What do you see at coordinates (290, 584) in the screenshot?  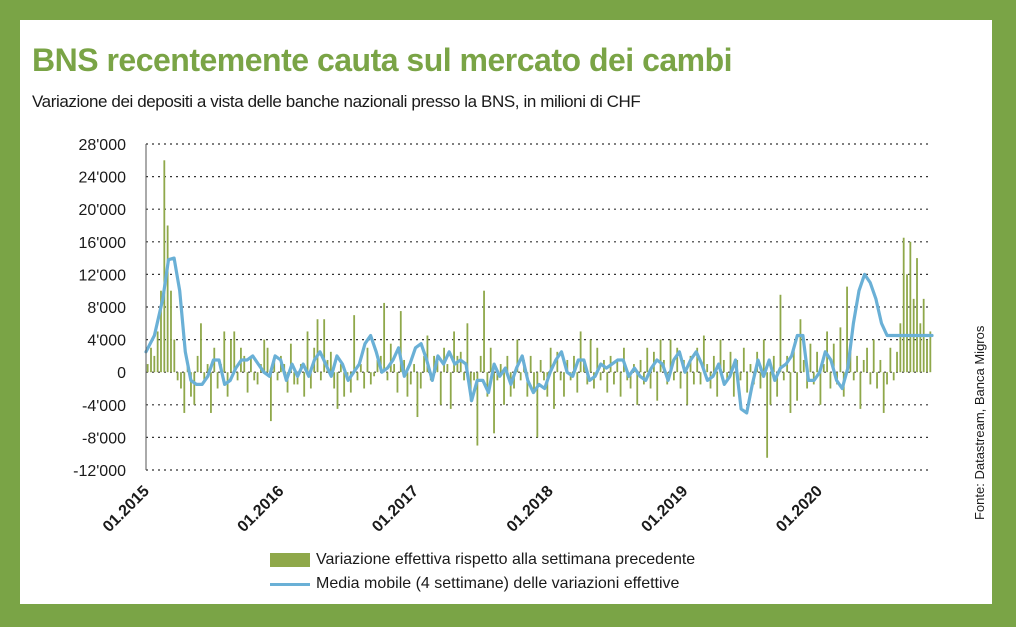 I see `legend-swatch-line` at bounding box center [290, 584].